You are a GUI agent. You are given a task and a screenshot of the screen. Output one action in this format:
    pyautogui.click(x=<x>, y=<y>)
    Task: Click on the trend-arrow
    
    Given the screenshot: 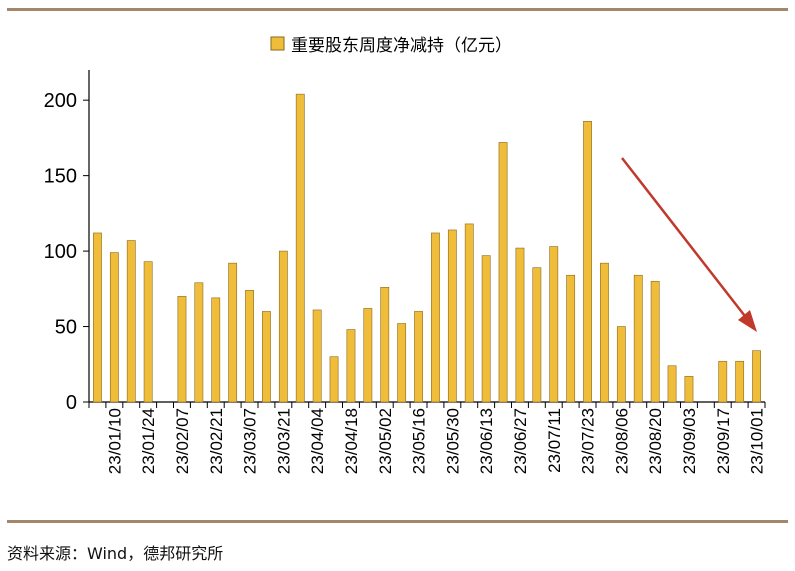 What is the action you would take?
    pyautogui.click(x=689, y=244)
    